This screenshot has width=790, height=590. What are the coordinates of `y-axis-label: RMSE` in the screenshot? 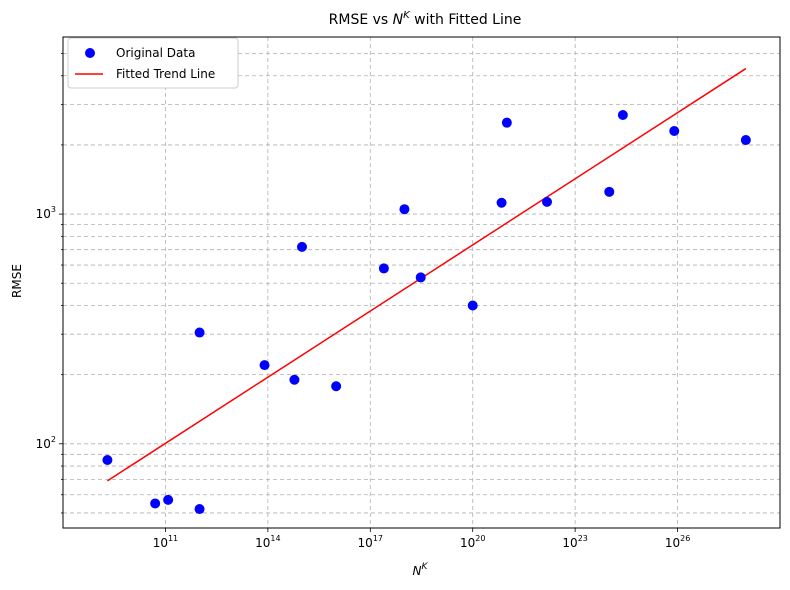 It's located at (17, 281).